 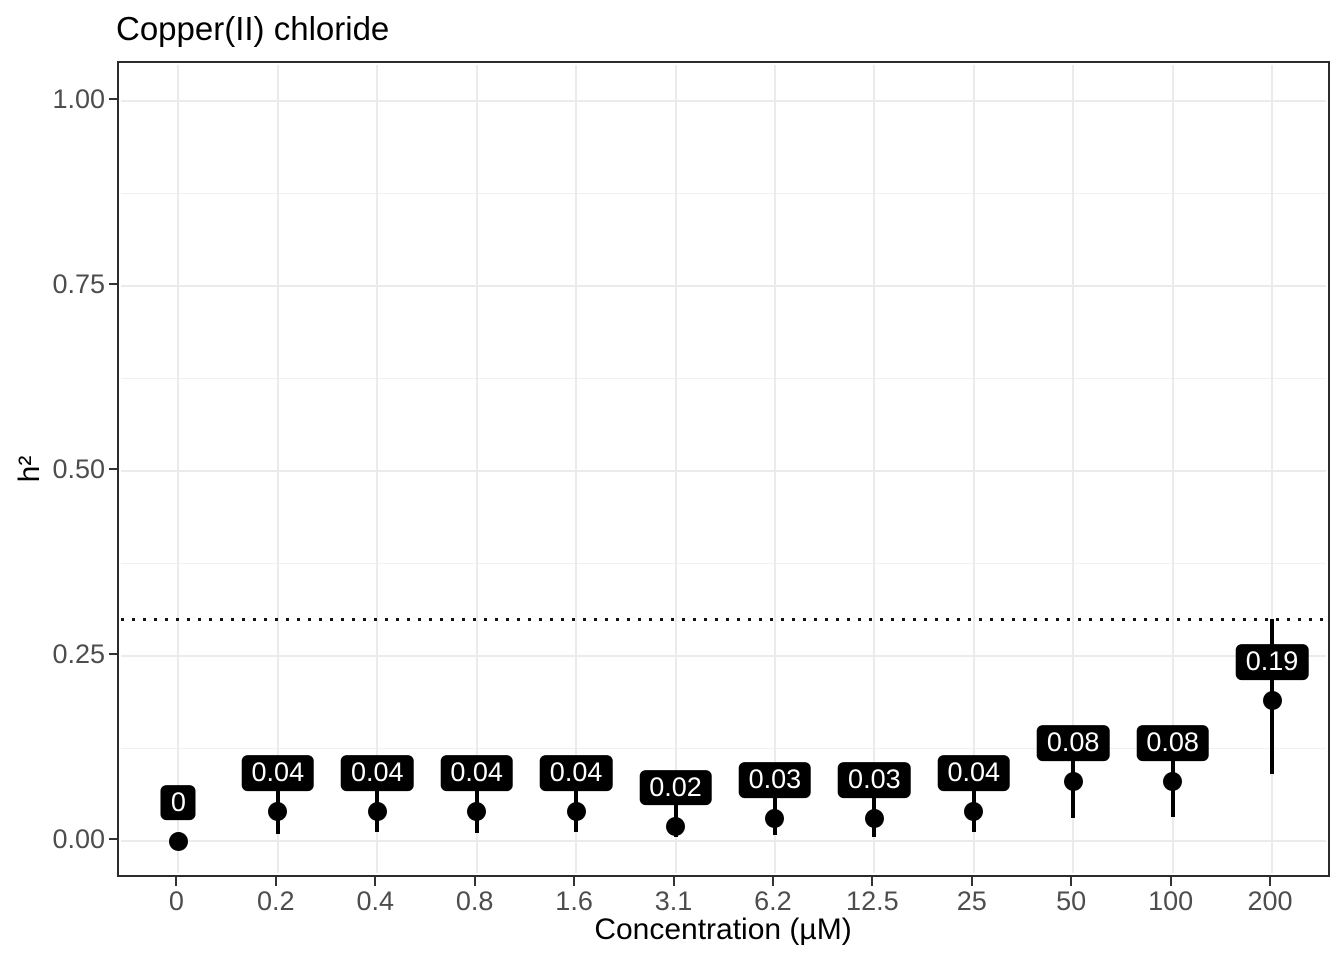 What do you see at coordinates (1270, 901) in the screenshot?
I see `x-tick-label: 200` at bounding box center [1270, 901].